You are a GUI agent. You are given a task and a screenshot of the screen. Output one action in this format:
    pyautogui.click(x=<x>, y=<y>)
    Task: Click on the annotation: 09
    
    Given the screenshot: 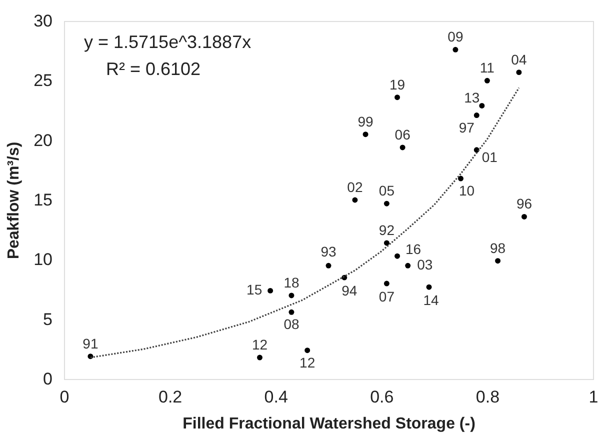 What is the action you would take?
    pyautogui.click(x=456, y=36)
    